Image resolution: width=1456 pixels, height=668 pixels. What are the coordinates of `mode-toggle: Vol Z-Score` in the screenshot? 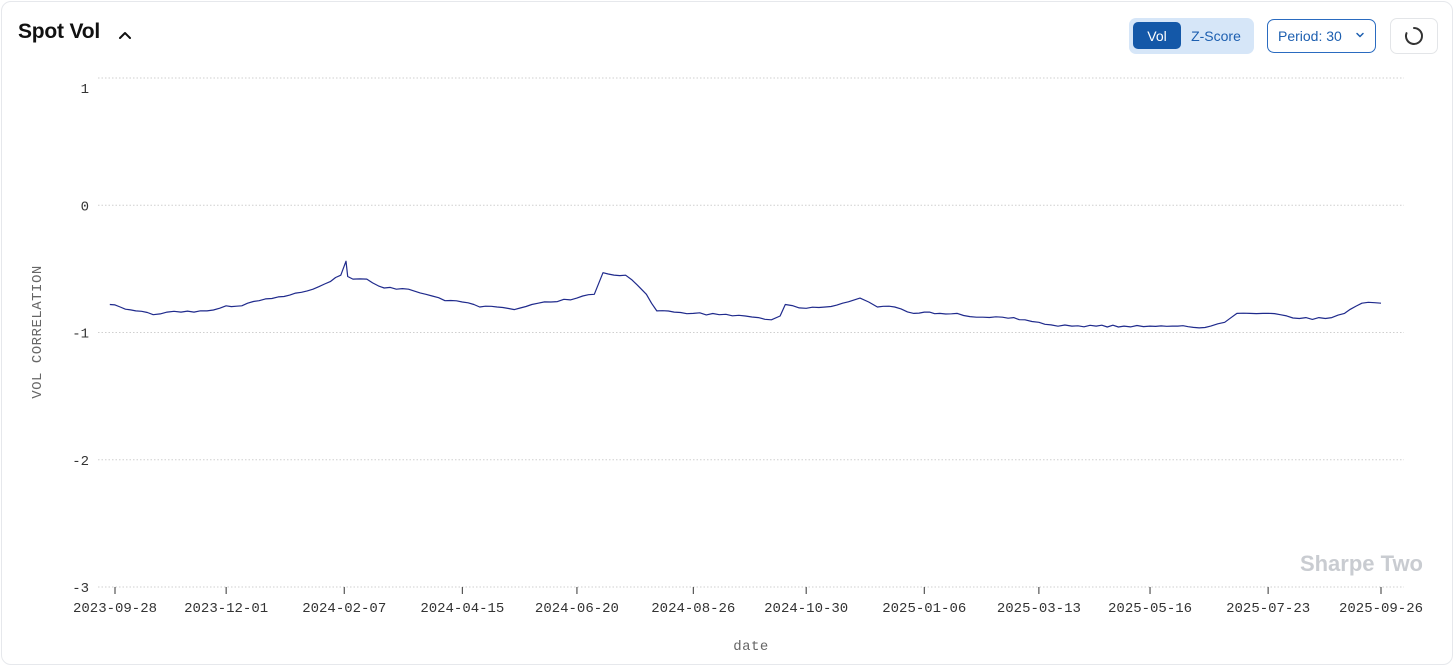 It's located at (1191, 36).